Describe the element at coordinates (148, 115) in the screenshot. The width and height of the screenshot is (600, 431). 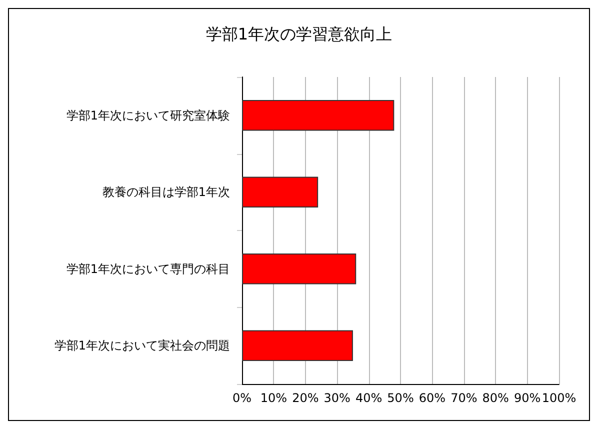
I see `y-tick-label: 学部1年次において研究室体験` at that location.